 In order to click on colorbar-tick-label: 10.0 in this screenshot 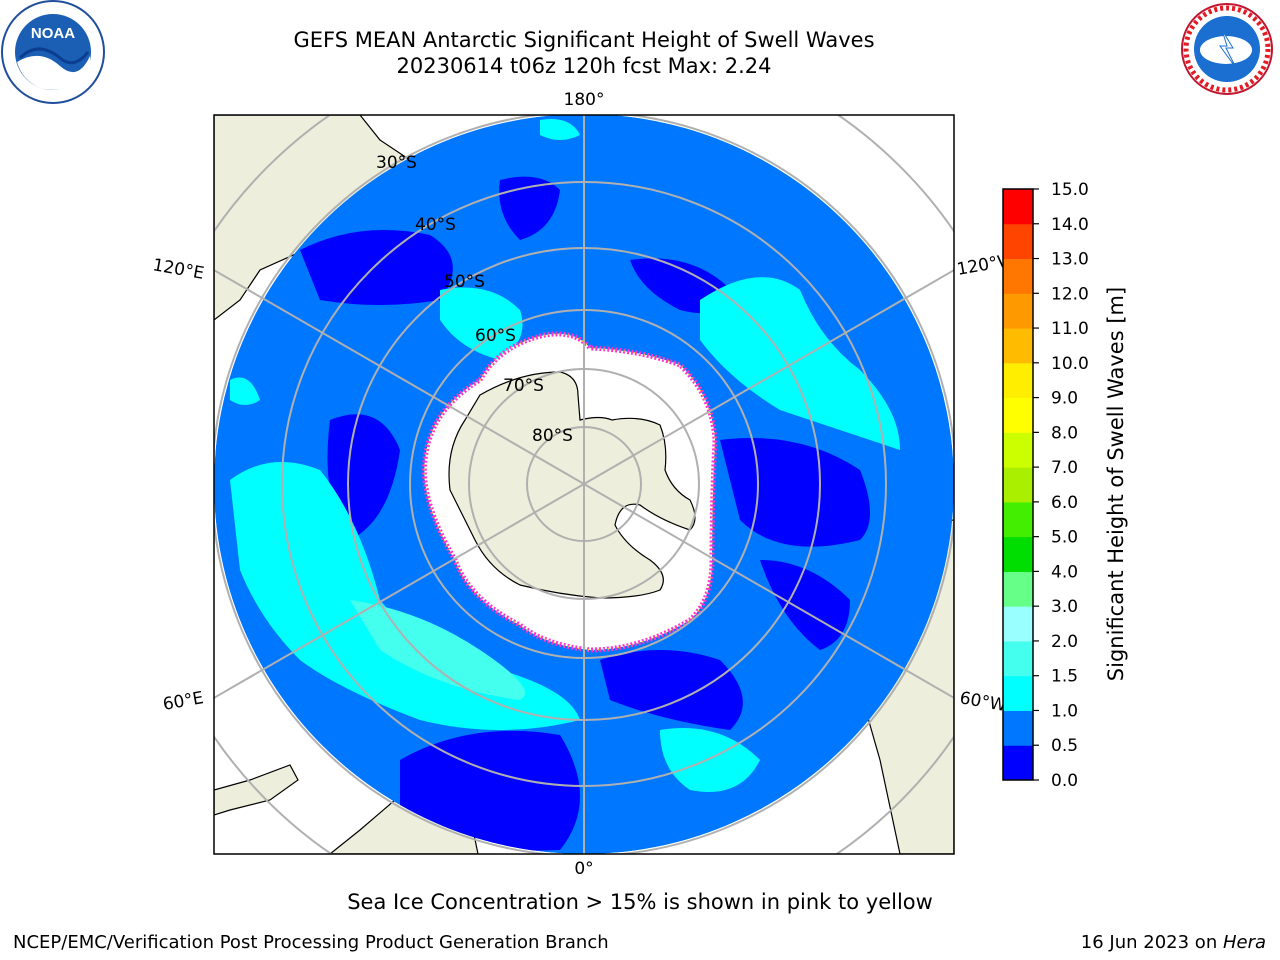, I will do `click(1070, 364)`.